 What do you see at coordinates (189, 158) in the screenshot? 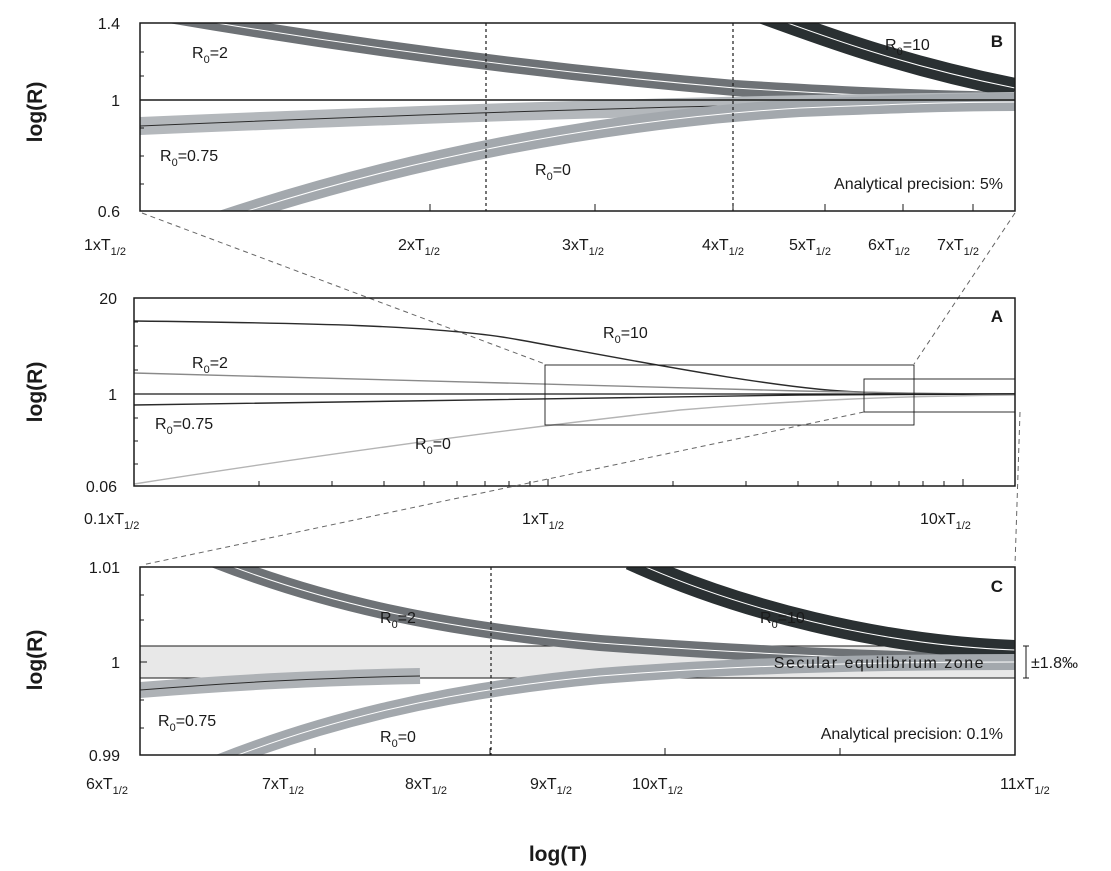
I see `label-b-r0-075: R0=0.75` at bounding box center [189, 158].